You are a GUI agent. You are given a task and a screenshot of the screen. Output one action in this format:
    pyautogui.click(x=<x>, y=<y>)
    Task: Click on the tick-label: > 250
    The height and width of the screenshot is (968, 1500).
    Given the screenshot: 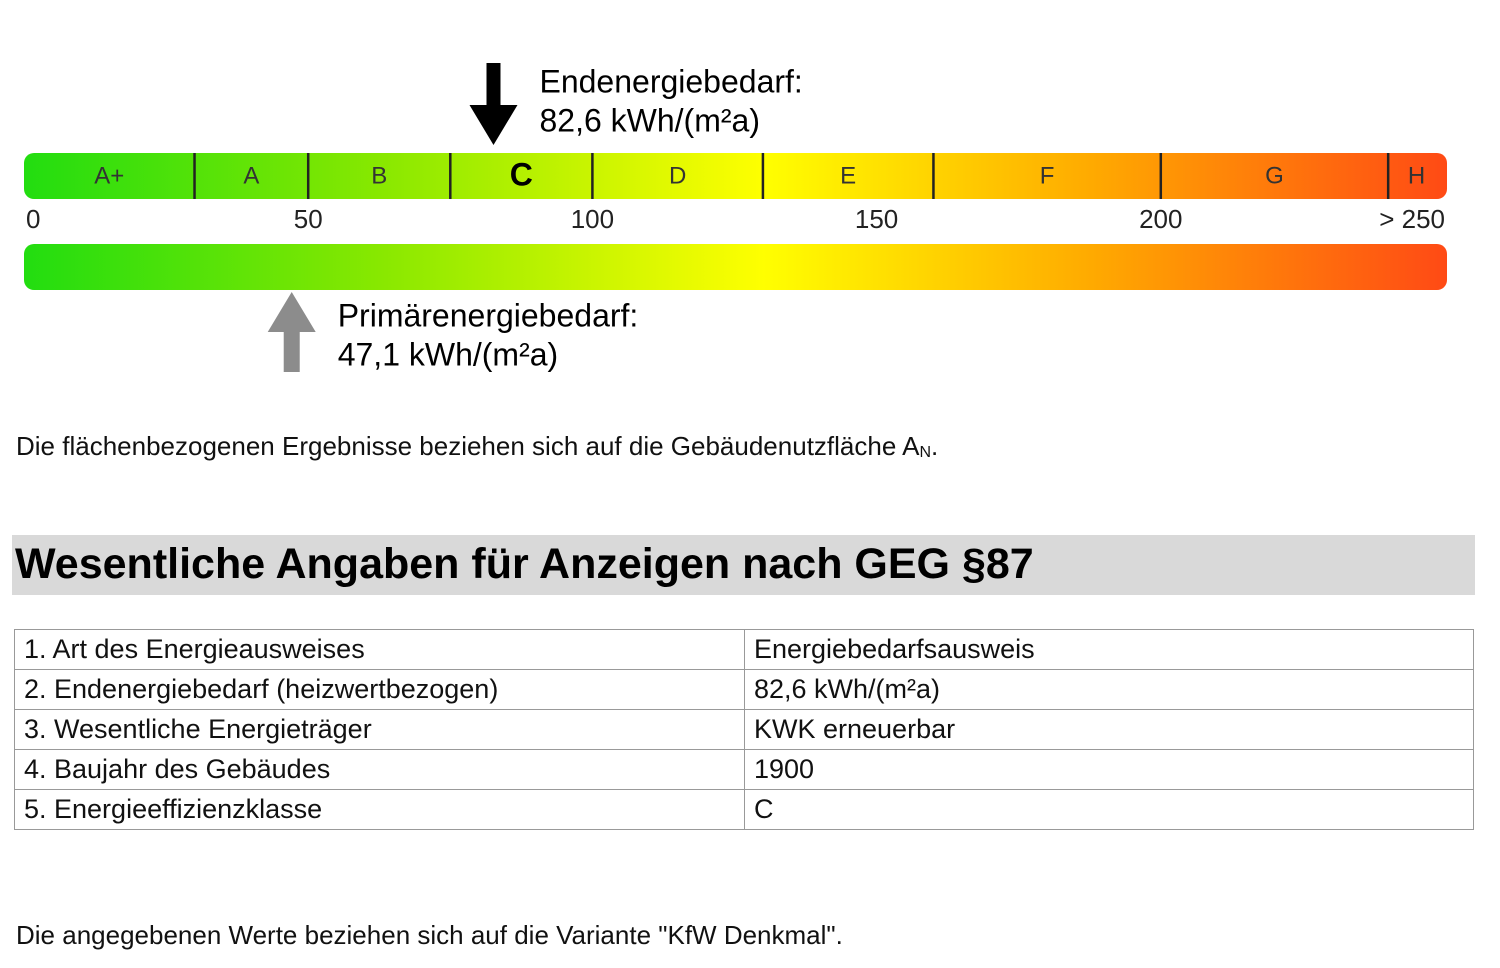 What is the action you would take?
    pyautogui.click(x=1412, y=219)
    